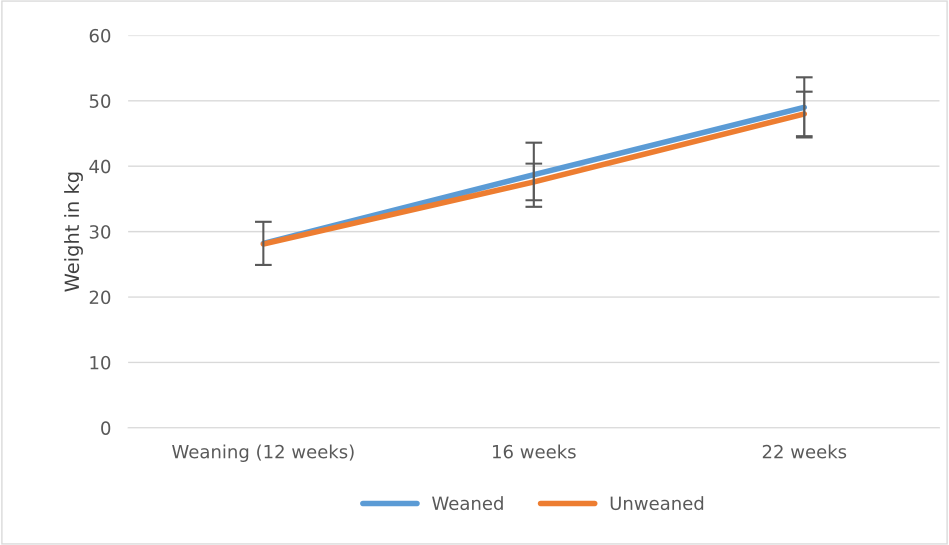 Image resolution: width=949 pixels, height=545 pixels. Describe the element at coordinates (100, 297) in the screenshot. I see `y-tick-label: 20` at that location.